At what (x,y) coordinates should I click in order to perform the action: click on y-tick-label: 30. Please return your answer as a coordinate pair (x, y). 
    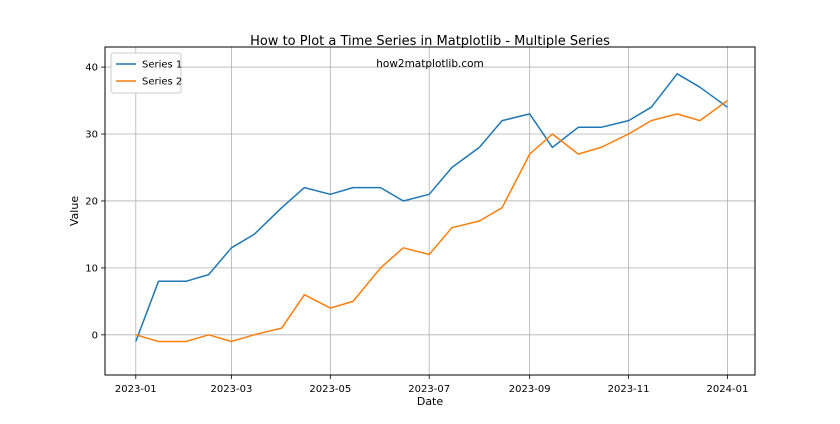
    Looking at the image, I should click on (91, 135).